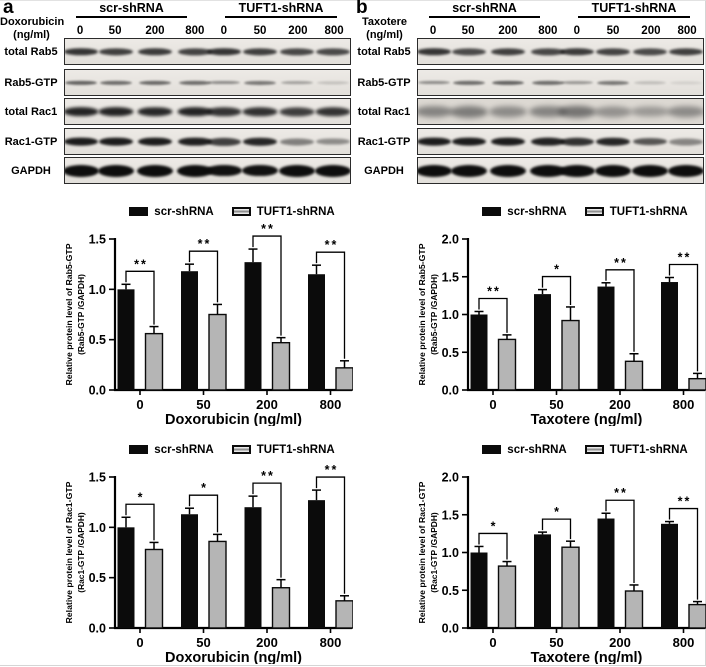 The height and width of the screenshot is (667, 706). I want to click on legend-item-tuft: TUFT1-shRNA, so click(283, 211).